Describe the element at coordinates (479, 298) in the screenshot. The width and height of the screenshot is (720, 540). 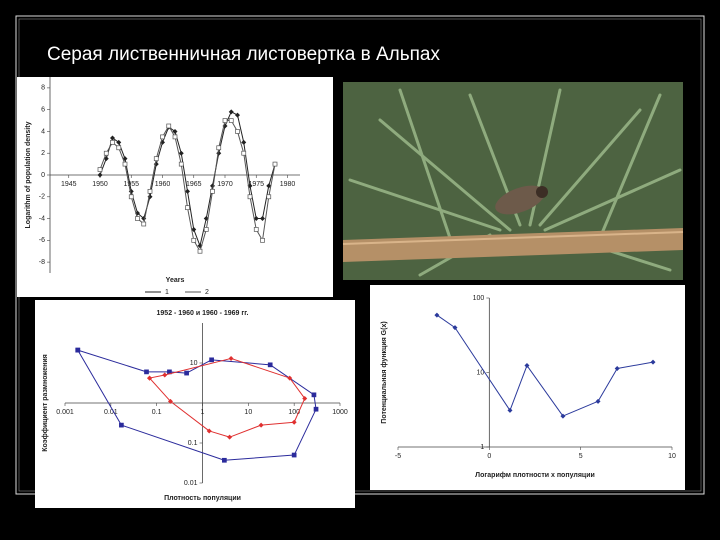
I see `y-tick-label: 100` at that location.